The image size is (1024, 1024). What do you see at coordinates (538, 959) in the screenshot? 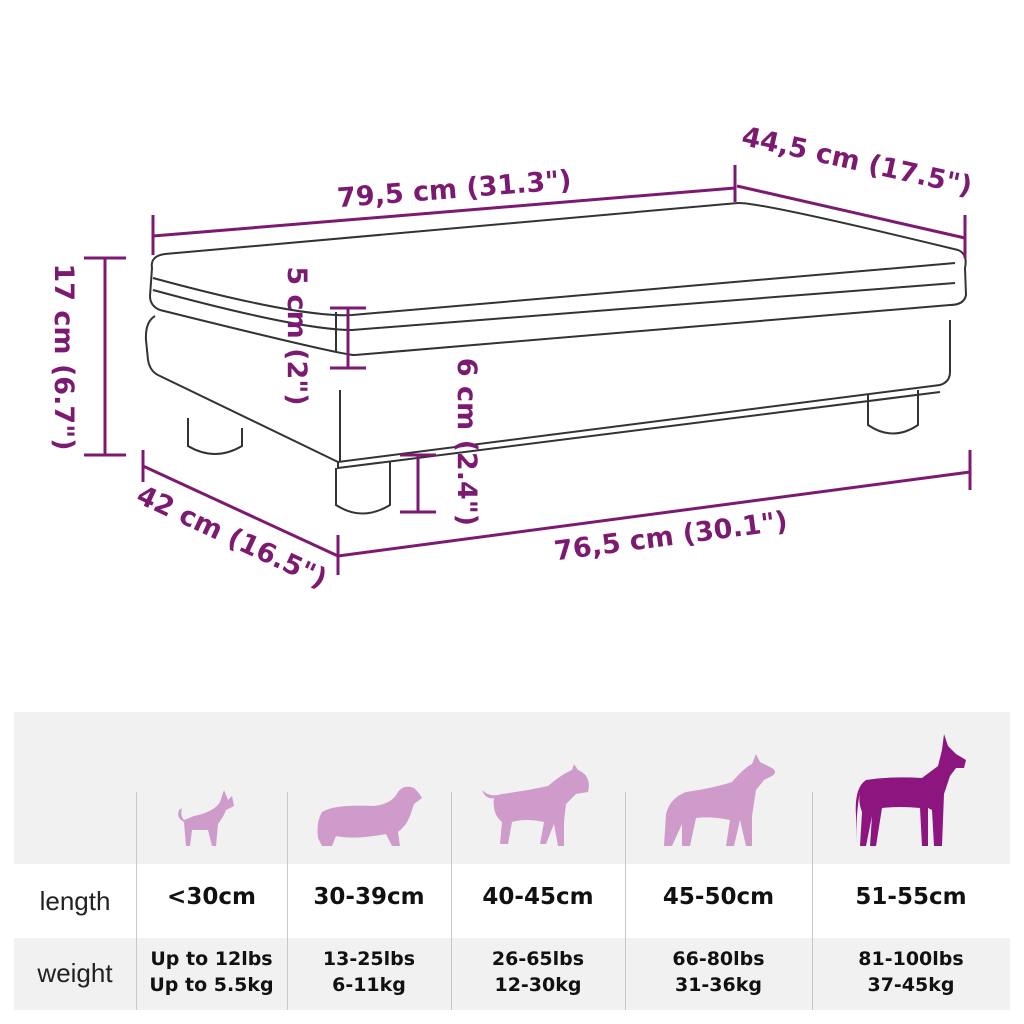
I see `weight-lbs: 26-65lbs` at bounding box center [538, 959].